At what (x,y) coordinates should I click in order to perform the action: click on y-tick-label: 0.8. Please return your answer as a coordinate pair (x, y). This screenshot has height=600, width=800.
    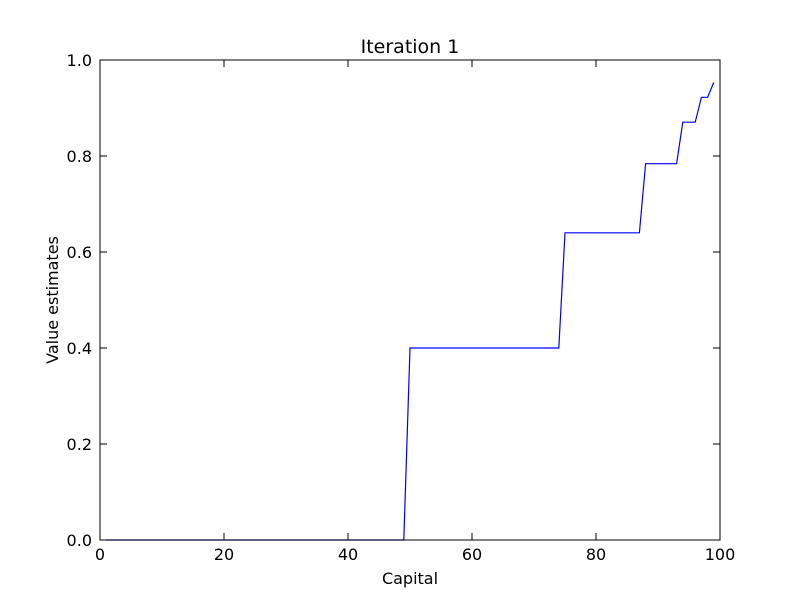
    Looking at the image, I should click on (79, 156).